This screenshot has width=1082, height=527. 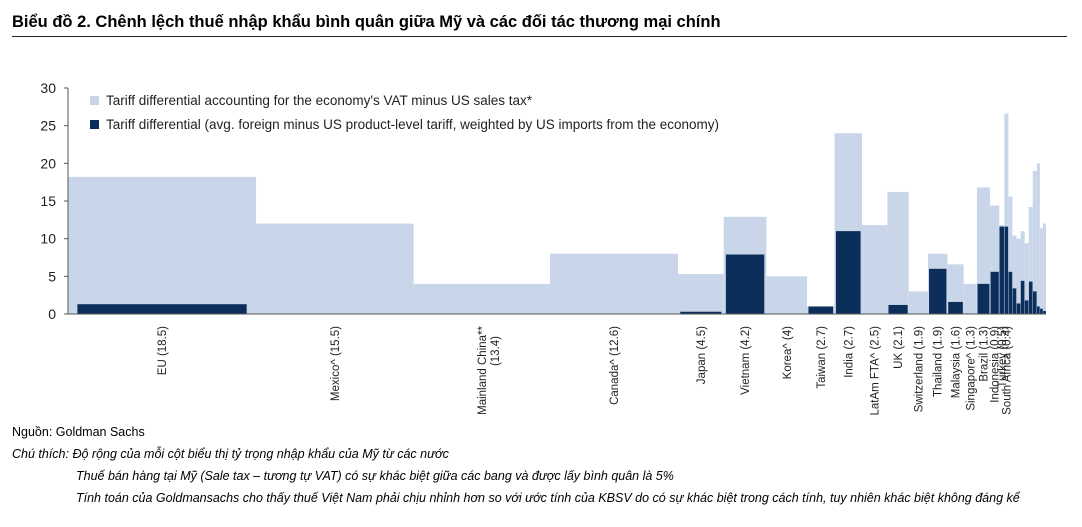 I want to click on y-tick-label-2: 10, so click(x=48, y=239).